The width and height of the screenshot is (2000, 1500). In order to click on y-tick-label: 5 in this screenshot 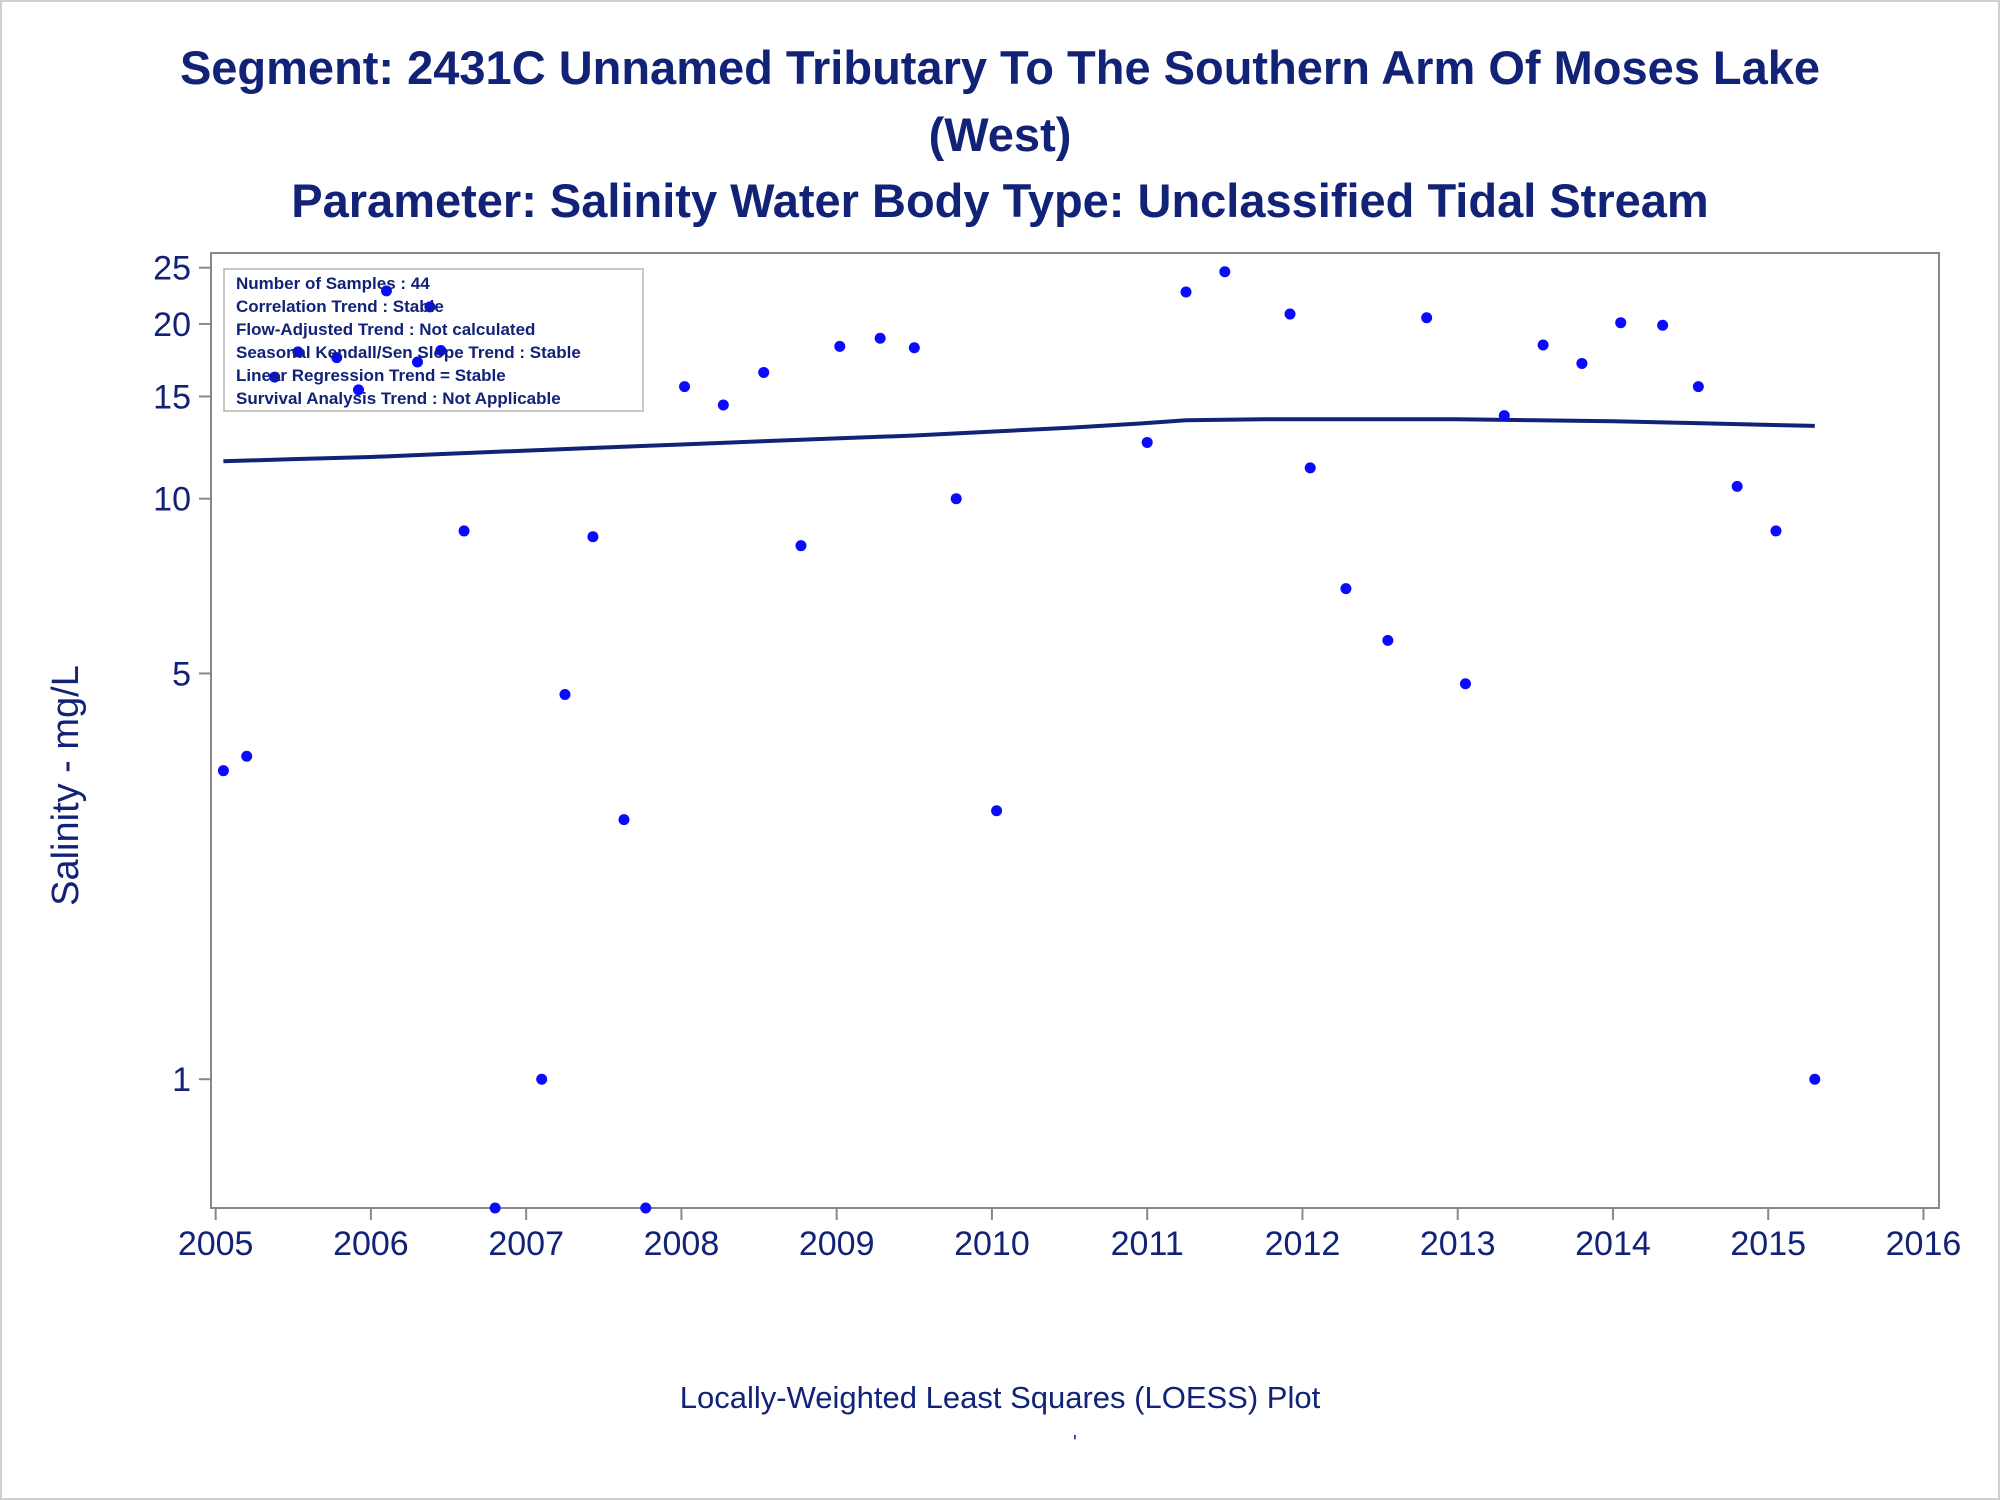, I will do `click(181, 674)`.